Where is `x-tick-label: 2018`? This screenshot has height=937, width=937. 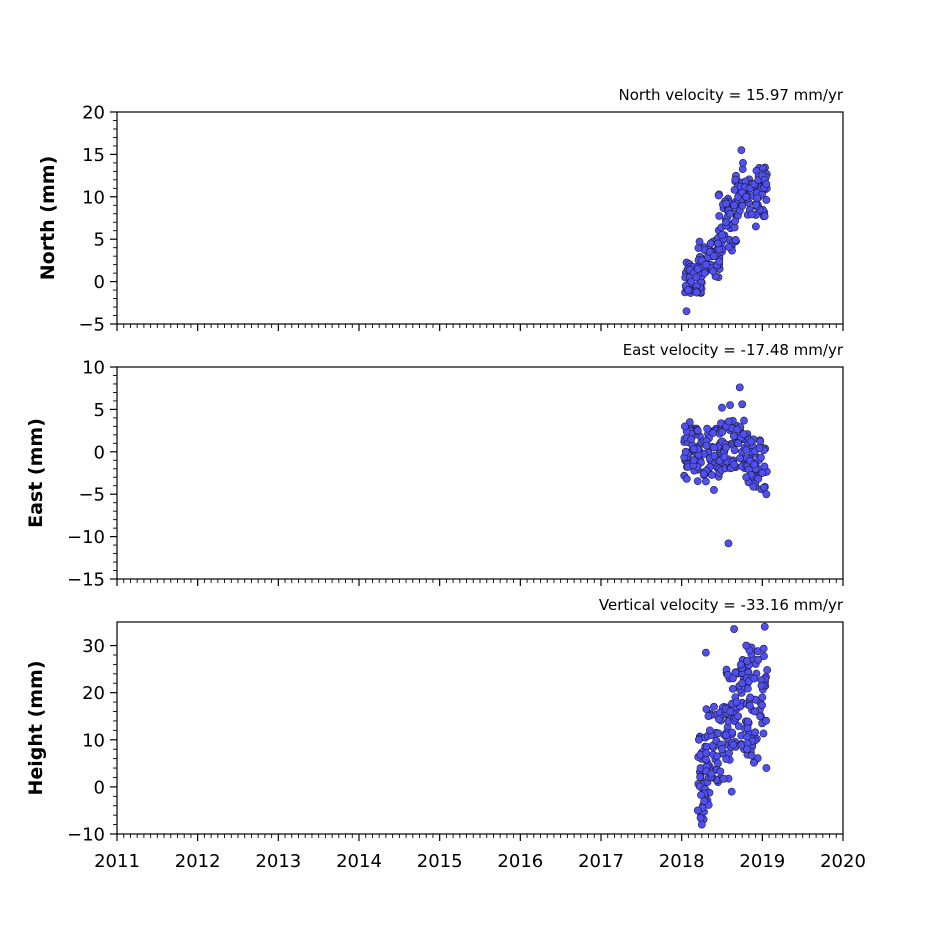
x-tick-label: 2018 is located at coordinates (682, 861).